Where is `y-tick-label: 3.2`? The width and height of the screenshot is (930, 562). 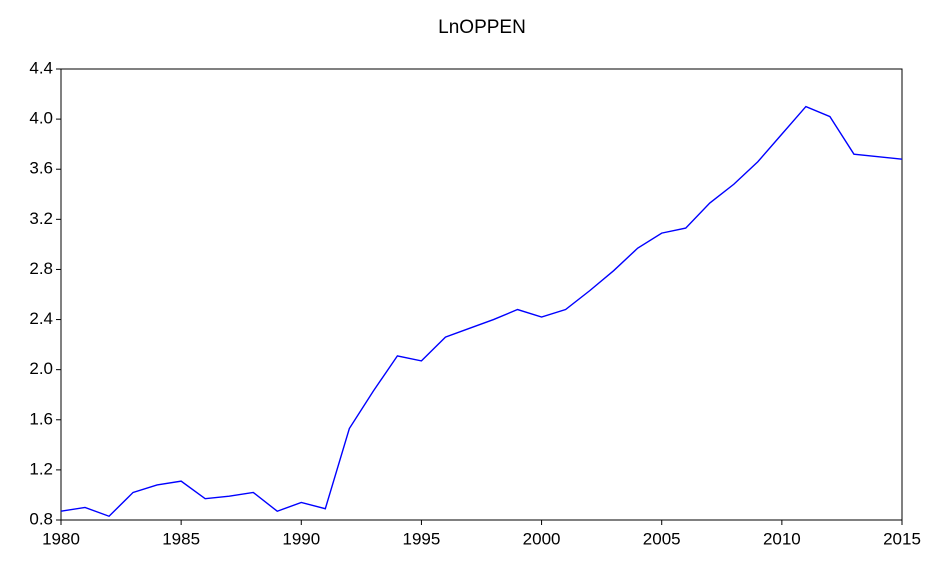
y-tick-label: 3.2 is located at coordinates (41, 218).